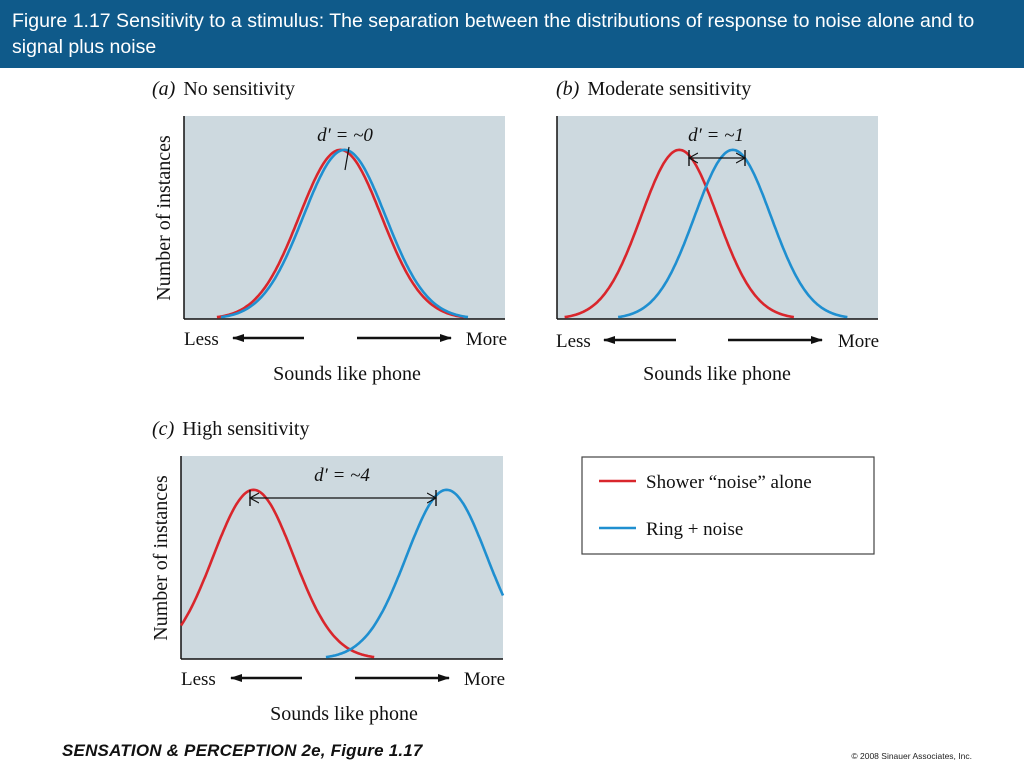 This screenshot has width=1024, height=768. What do you see at coordinates (694, 529) in the screenshot?
I see `legend-label-ring-plus-noise: Ring + noise` at bounding box center [694, 529].